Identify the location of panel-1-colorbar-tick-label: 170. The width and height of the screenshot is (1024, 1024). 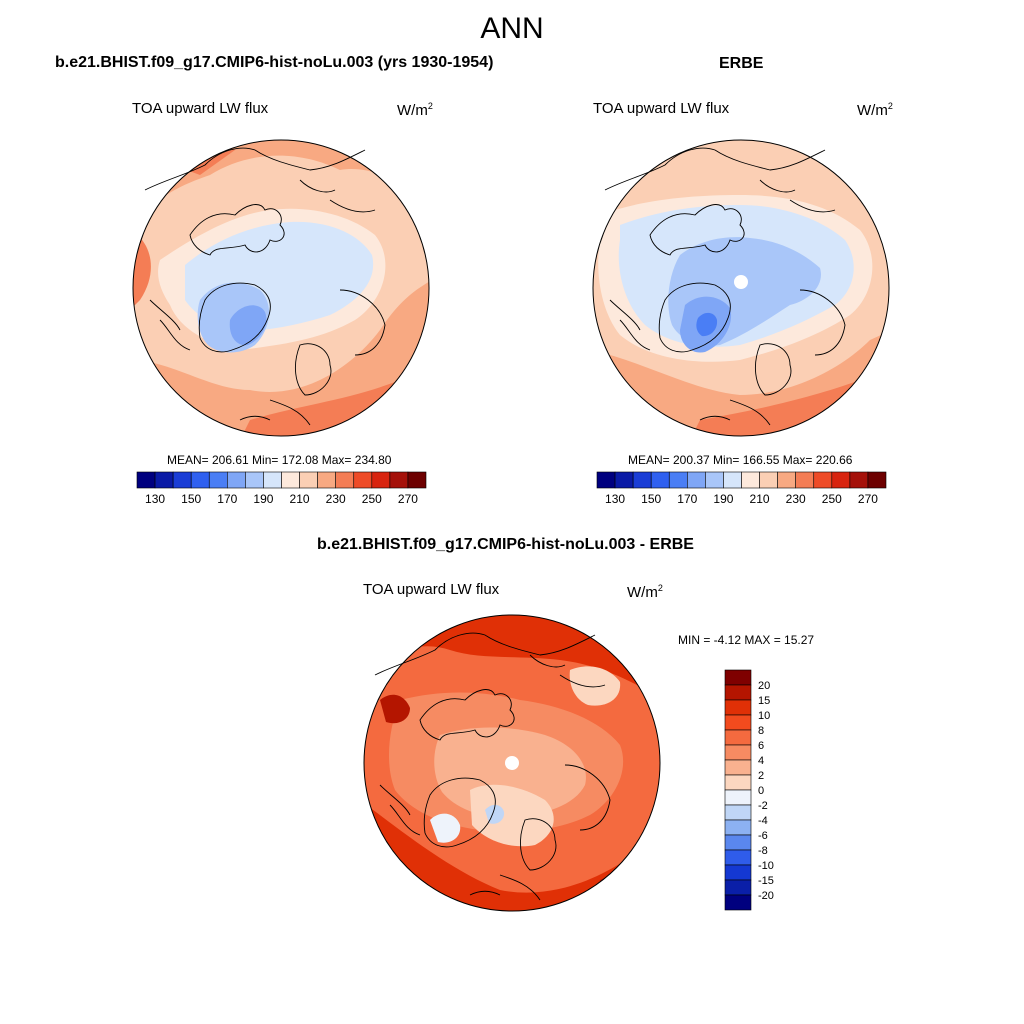
(227, 499).